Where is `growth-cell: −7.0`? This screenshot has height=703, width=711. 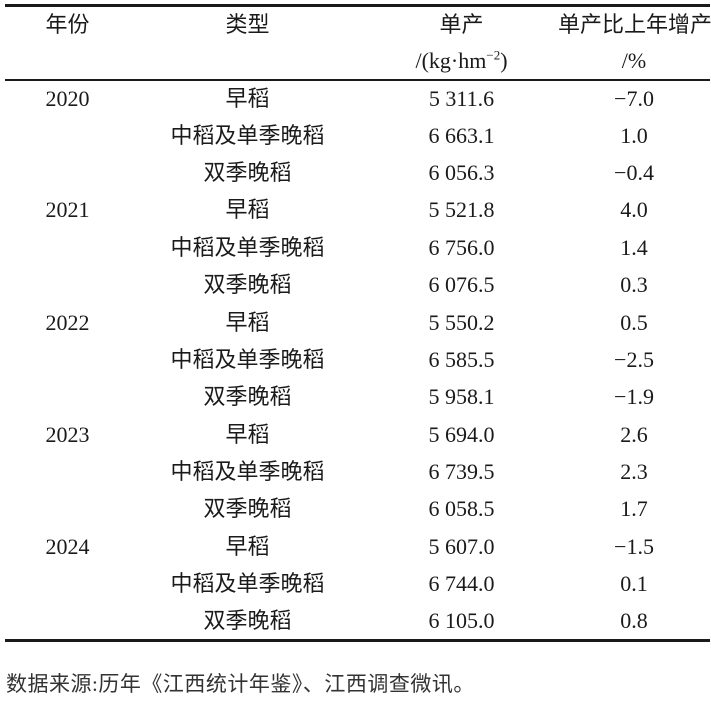 growth-cell: −7.0 is located at coordinates (634, 98).